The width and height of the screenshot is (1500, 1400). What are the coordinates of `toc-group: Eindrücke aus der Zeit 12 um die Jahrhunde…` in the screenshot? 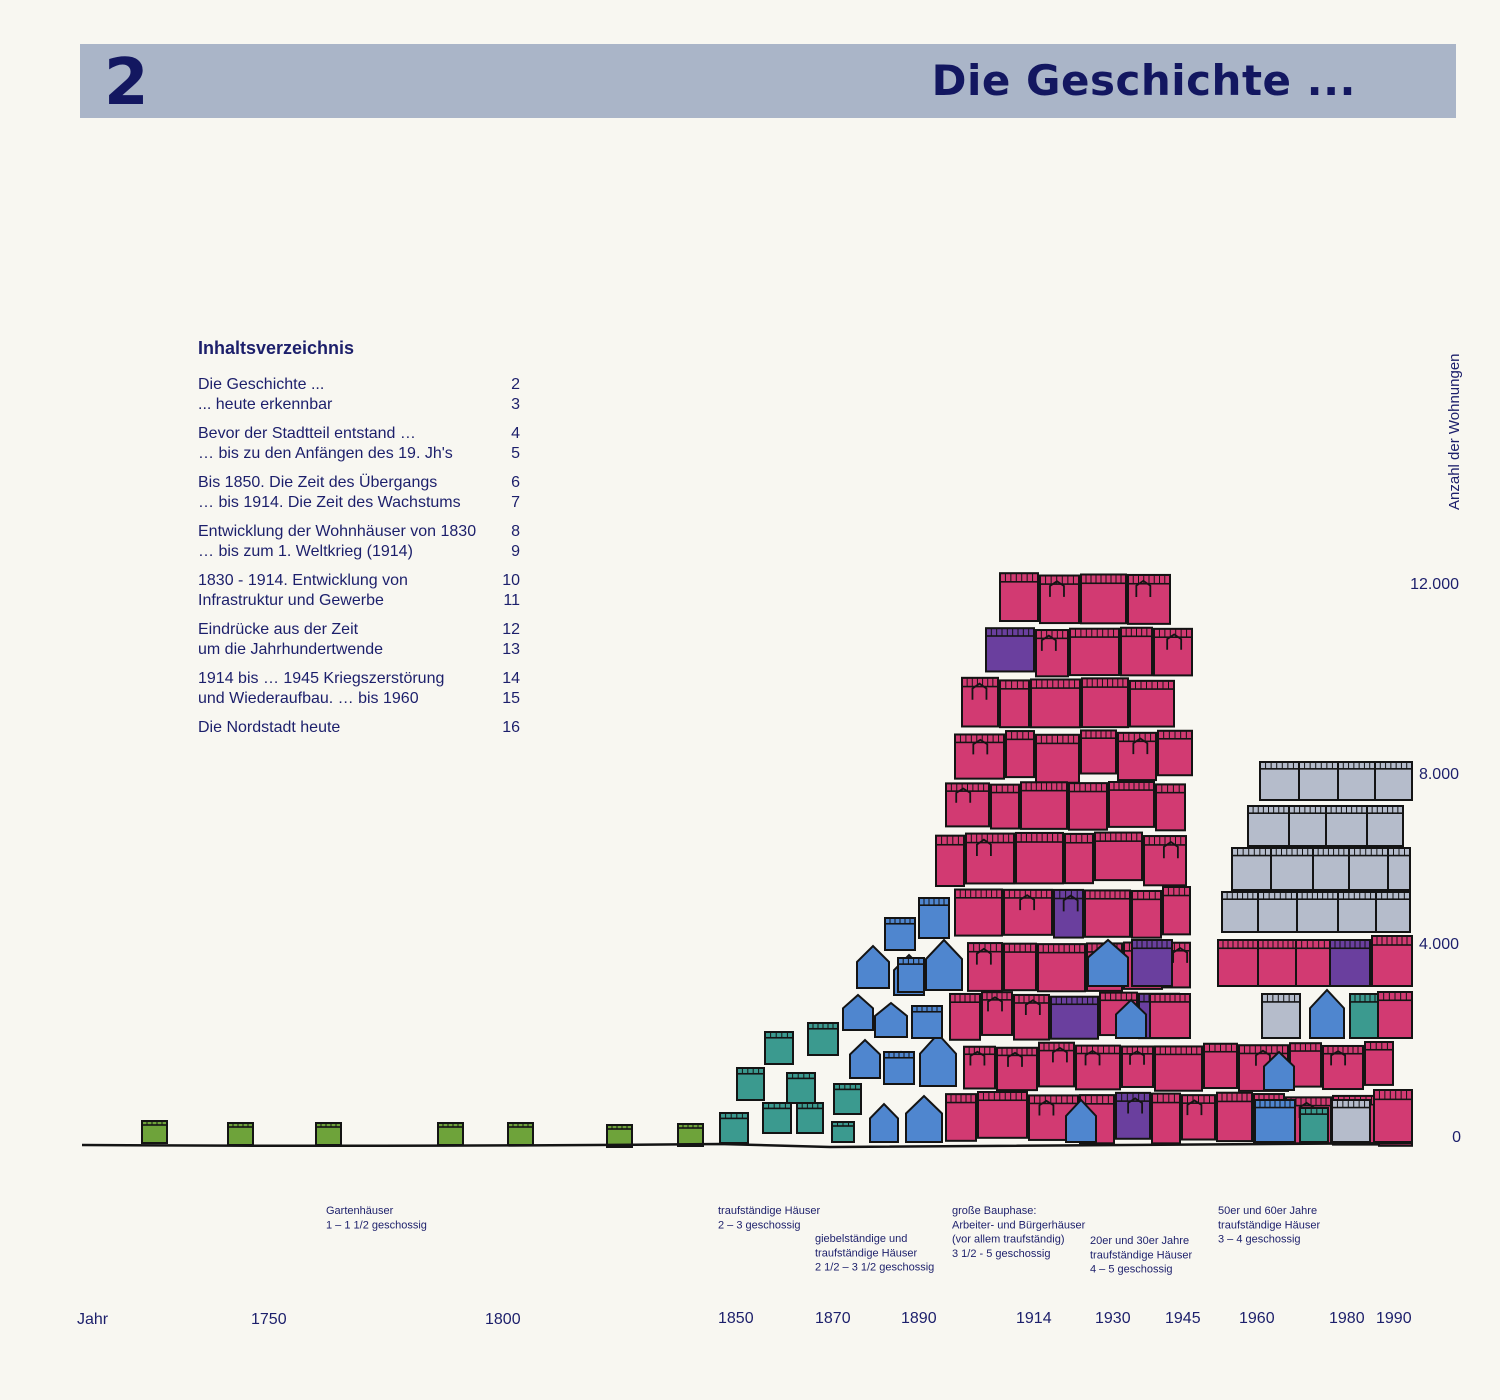 It's located at (359, 640).